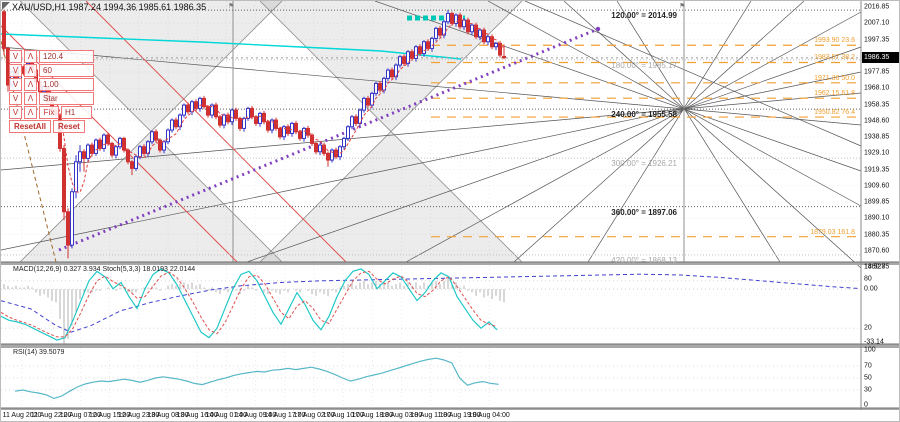  Describe the element at coordinates (644, 164) in the screenshot. I see `gann-level-label: 300.00° = 1926.21` at that location.